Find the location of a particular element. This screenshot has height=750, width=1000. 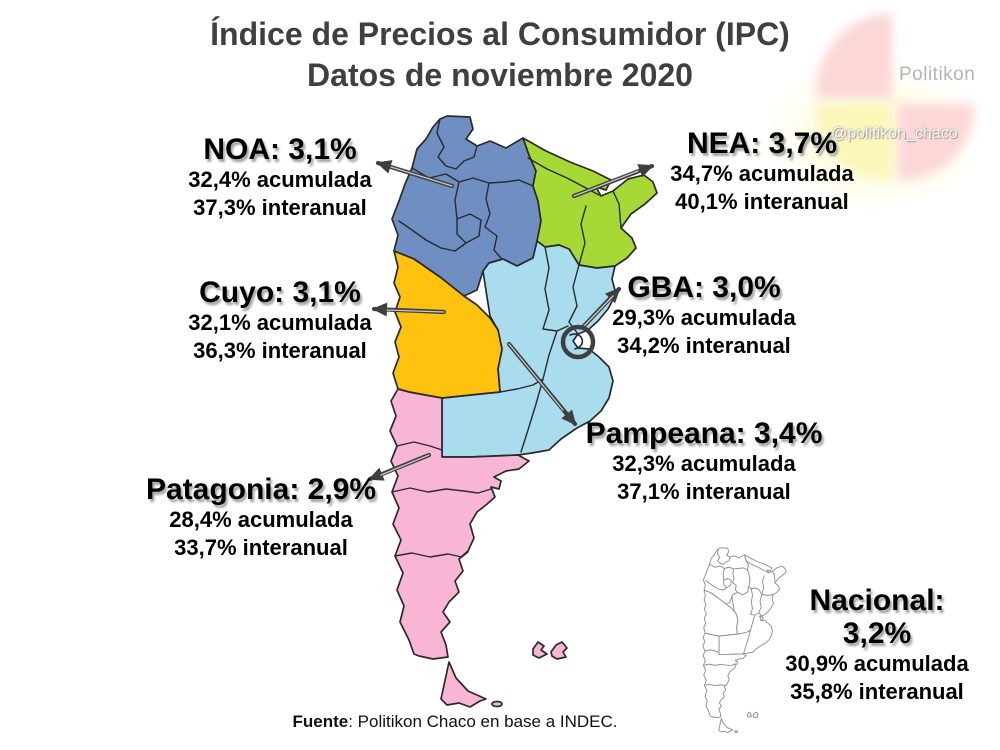

gba-value: GBA: 3,0% is located at coordinates (704, 287).